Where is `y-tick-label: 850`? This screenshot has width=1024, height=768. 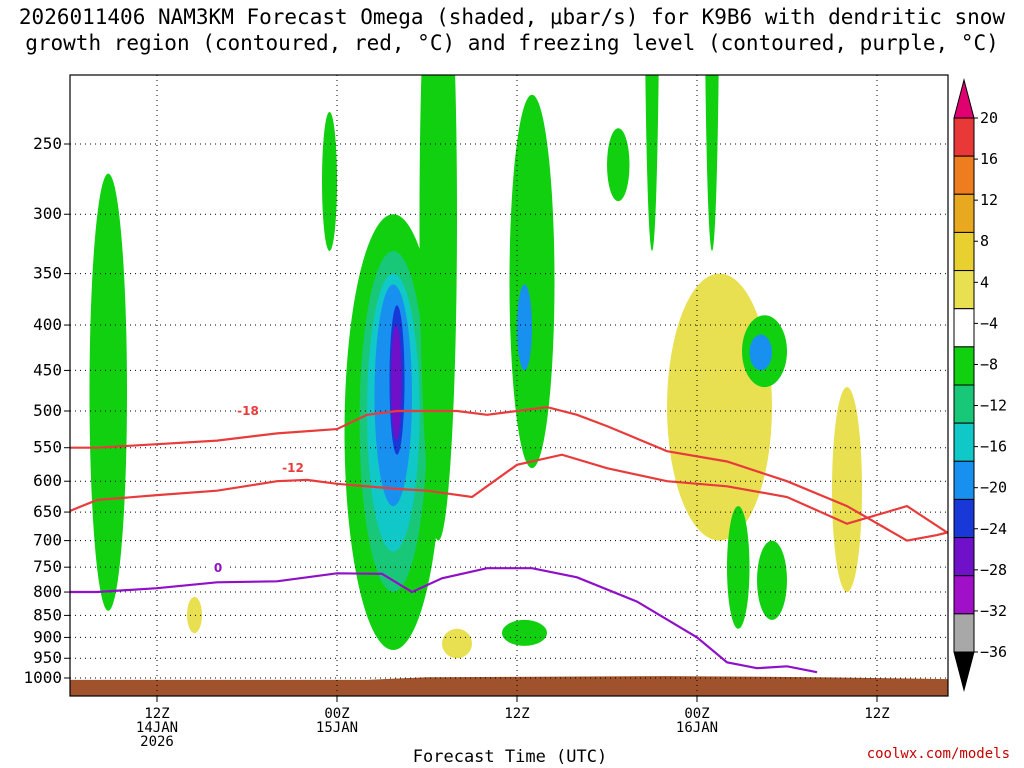 y-tick-label: 850 is located at coordinates (47, 614).